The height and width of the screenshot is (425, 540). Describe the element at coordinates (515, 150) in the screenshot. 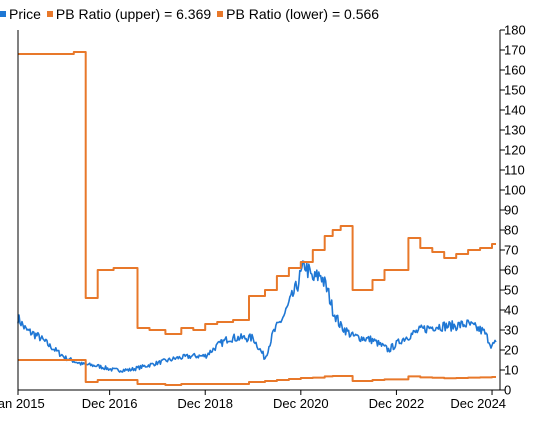

I see `y-tick-label: 120` at that location.